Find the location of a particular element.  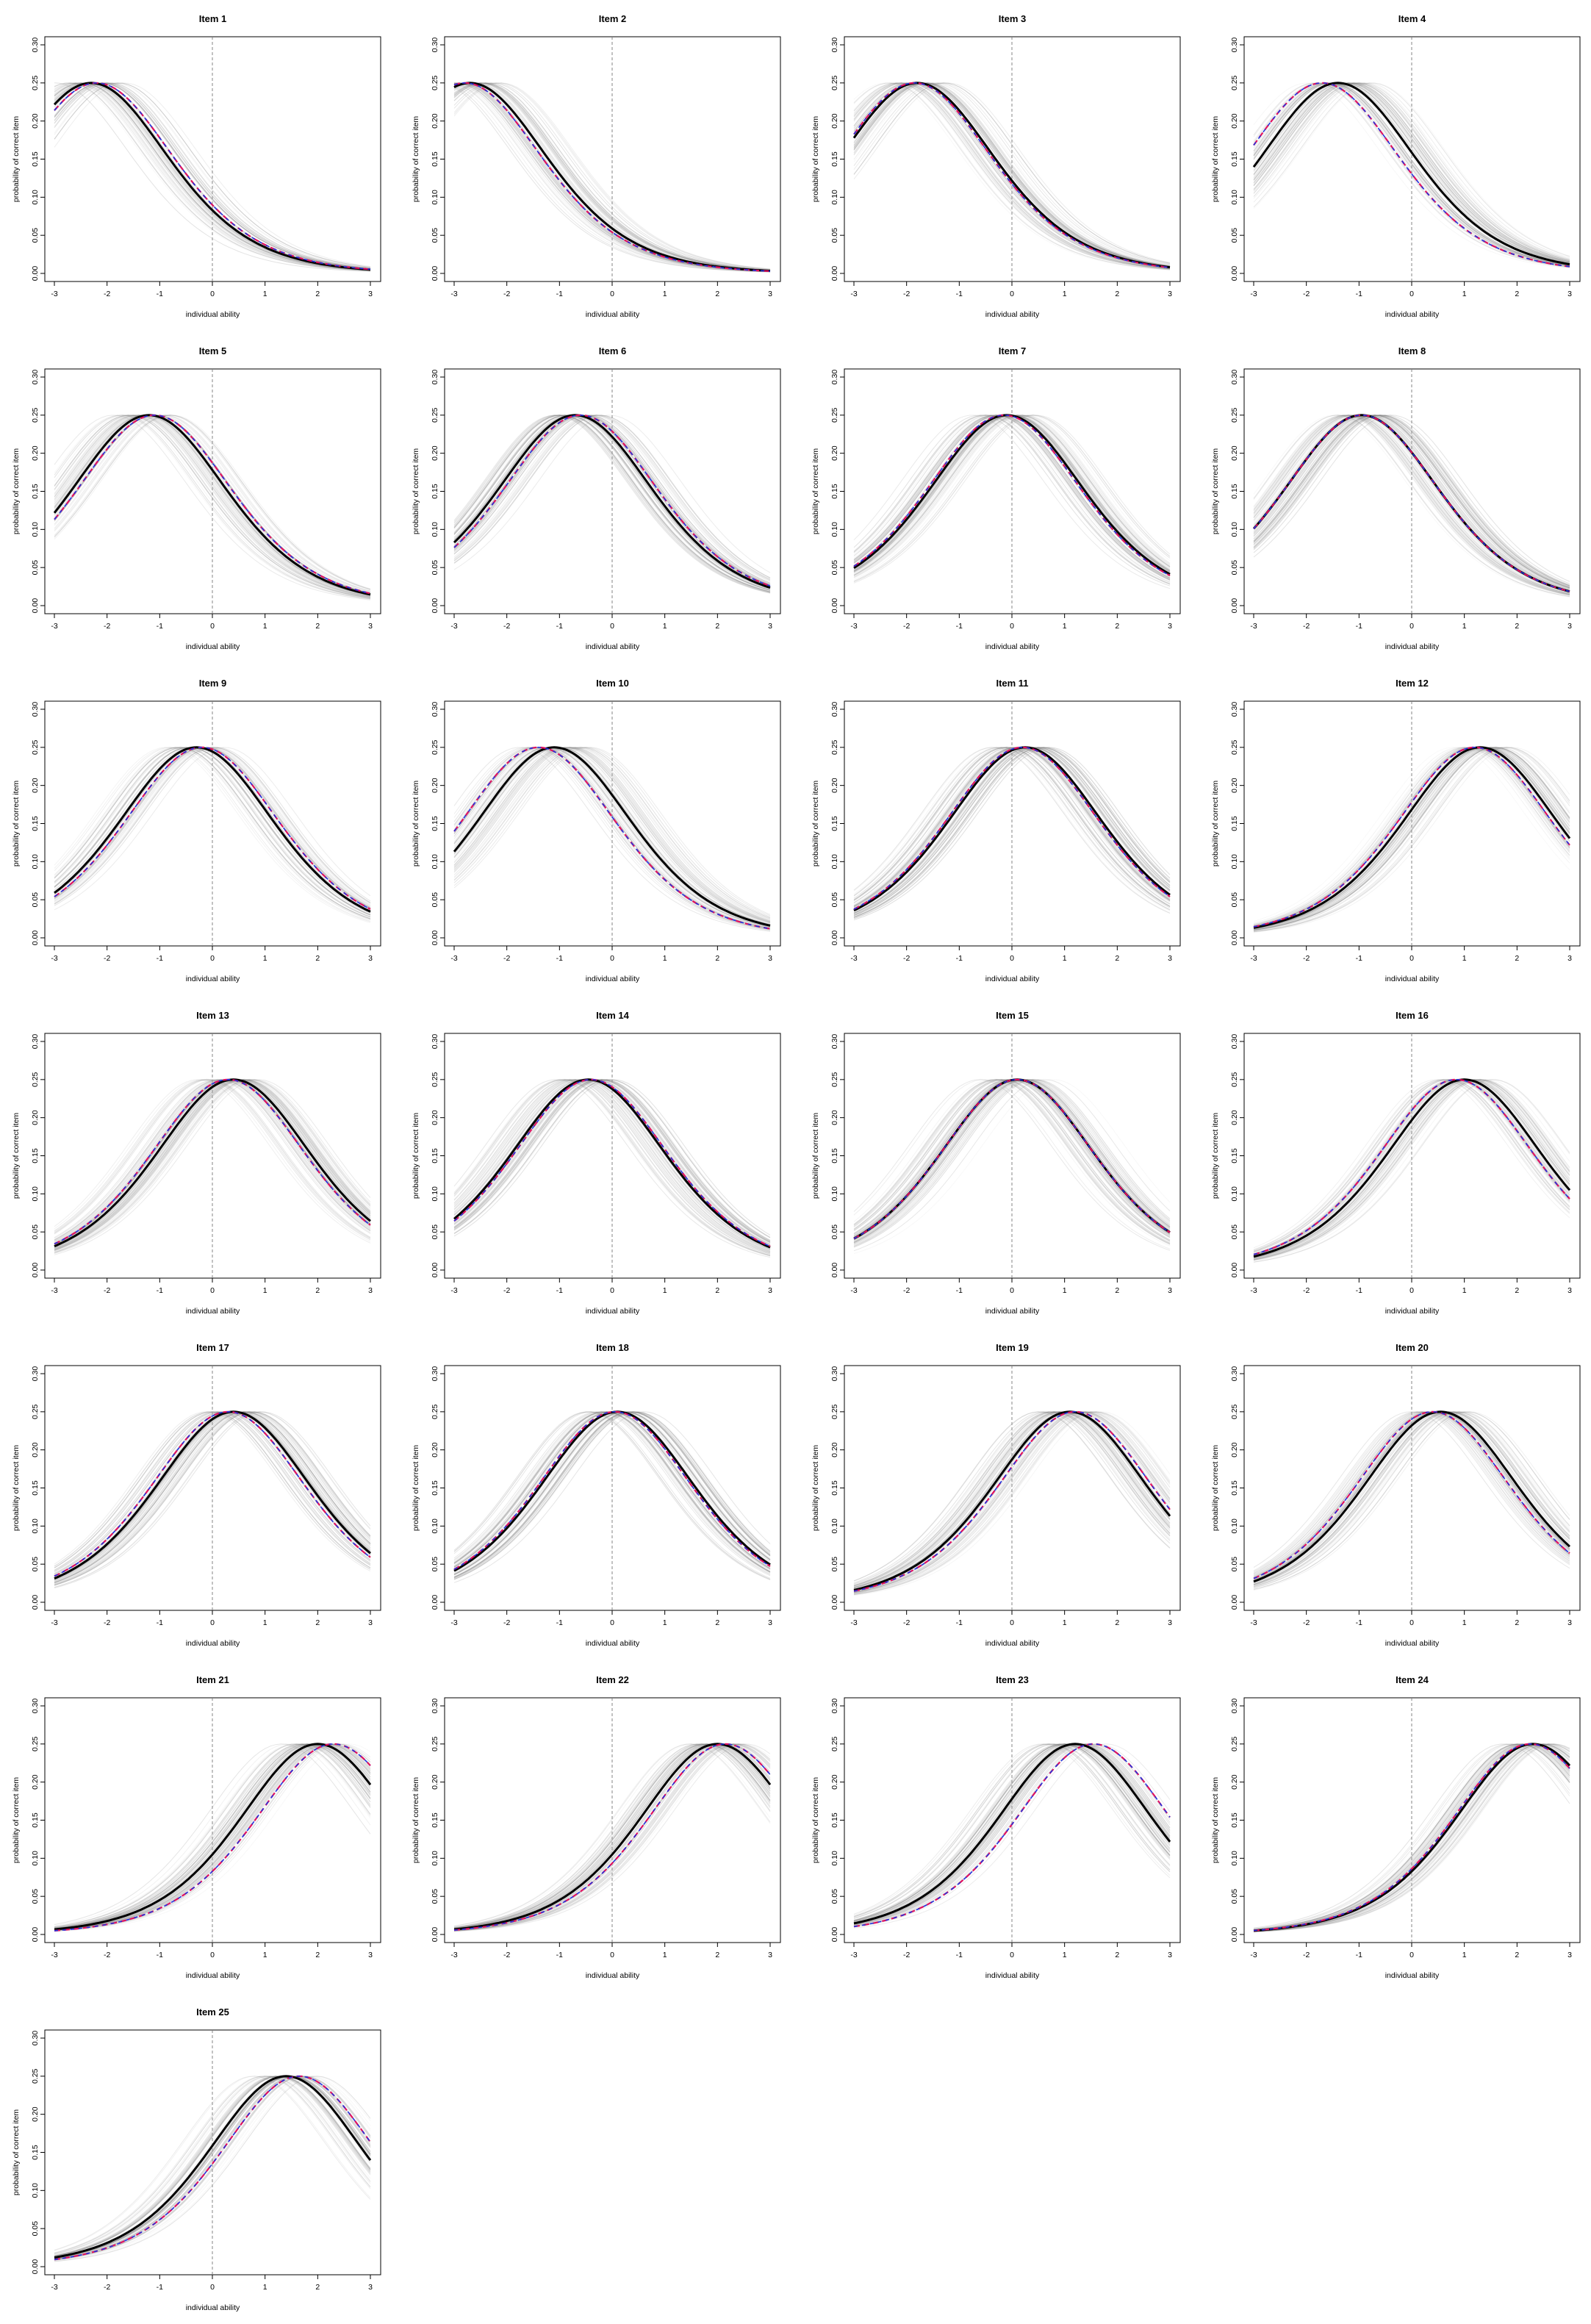

chart-title: Item 18 is located at coordinates (612, 1347).